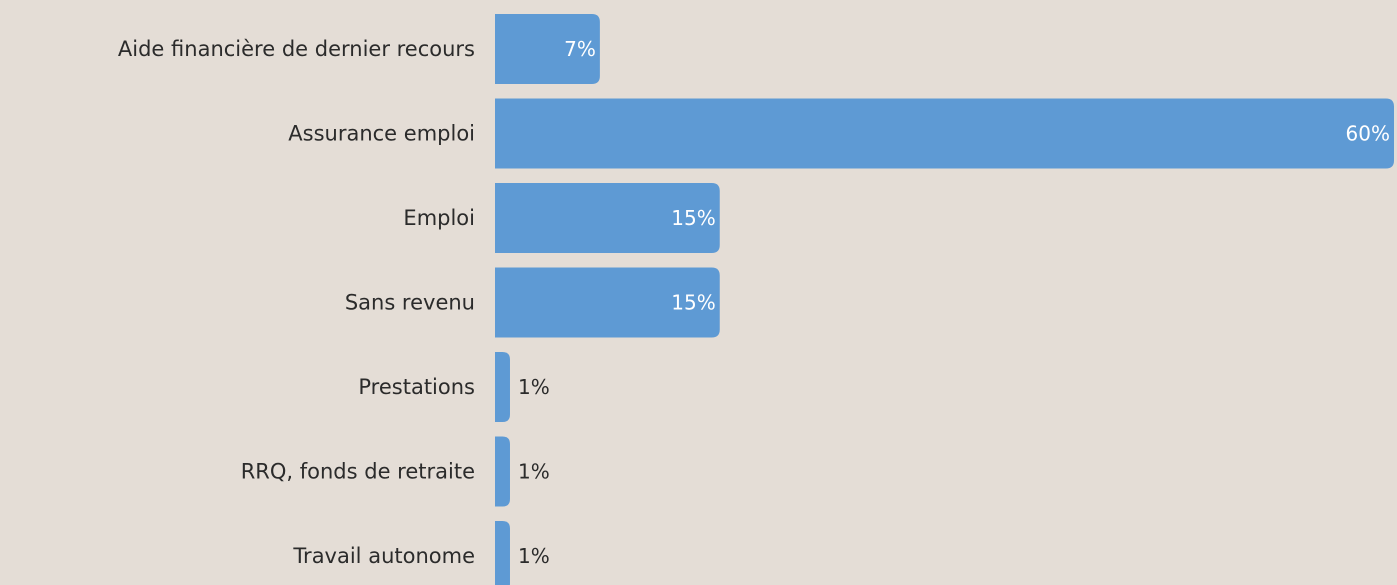 The height and width of the screenshot is (585, 1397). Describe the element at coordinates (296, 49) in the screenshot. I see `category-label: Aide financière de dernier recours` at that location.